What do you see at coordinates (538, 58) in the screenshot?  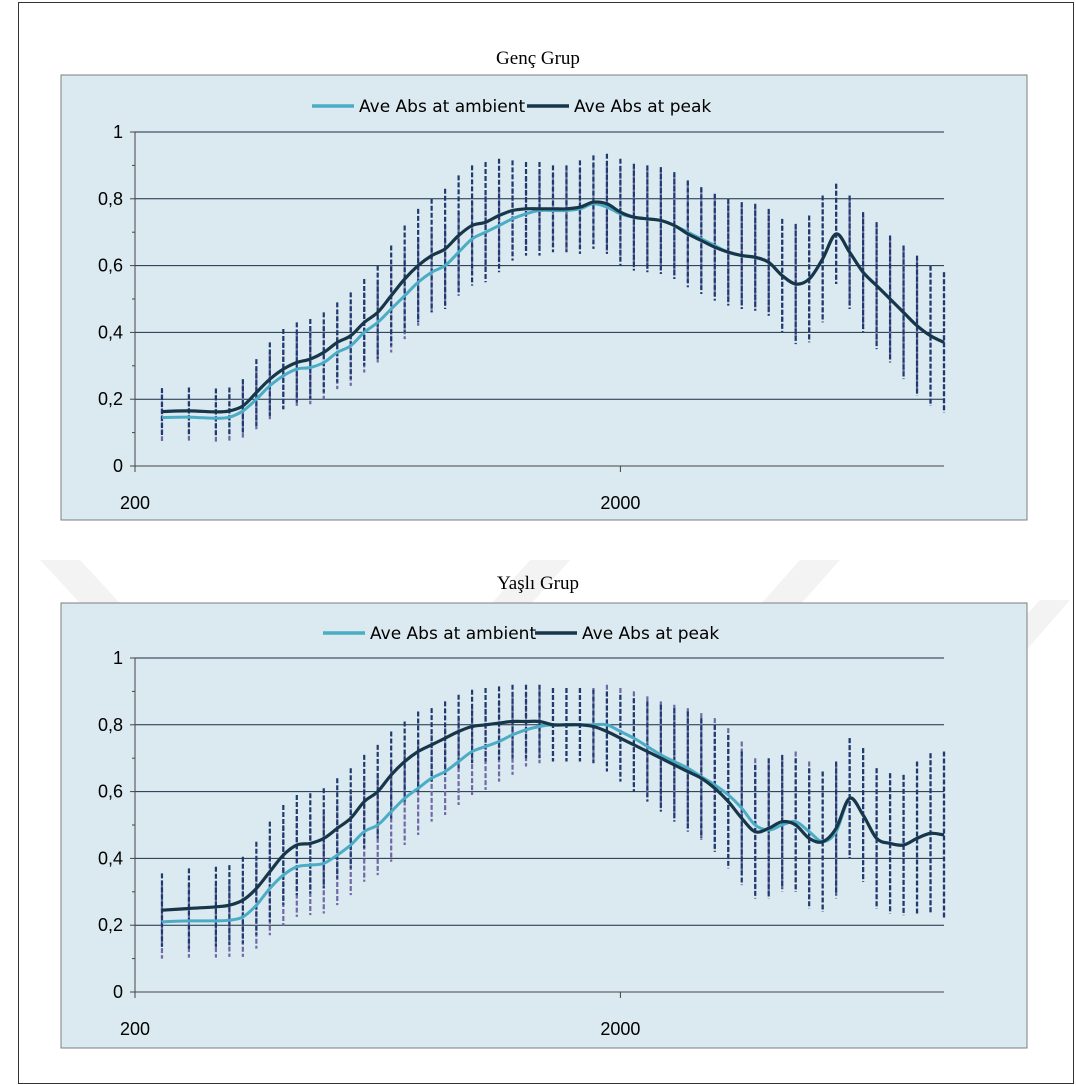 I see `chart-title-1: Genç Grup` at bounding box center [538, 58].